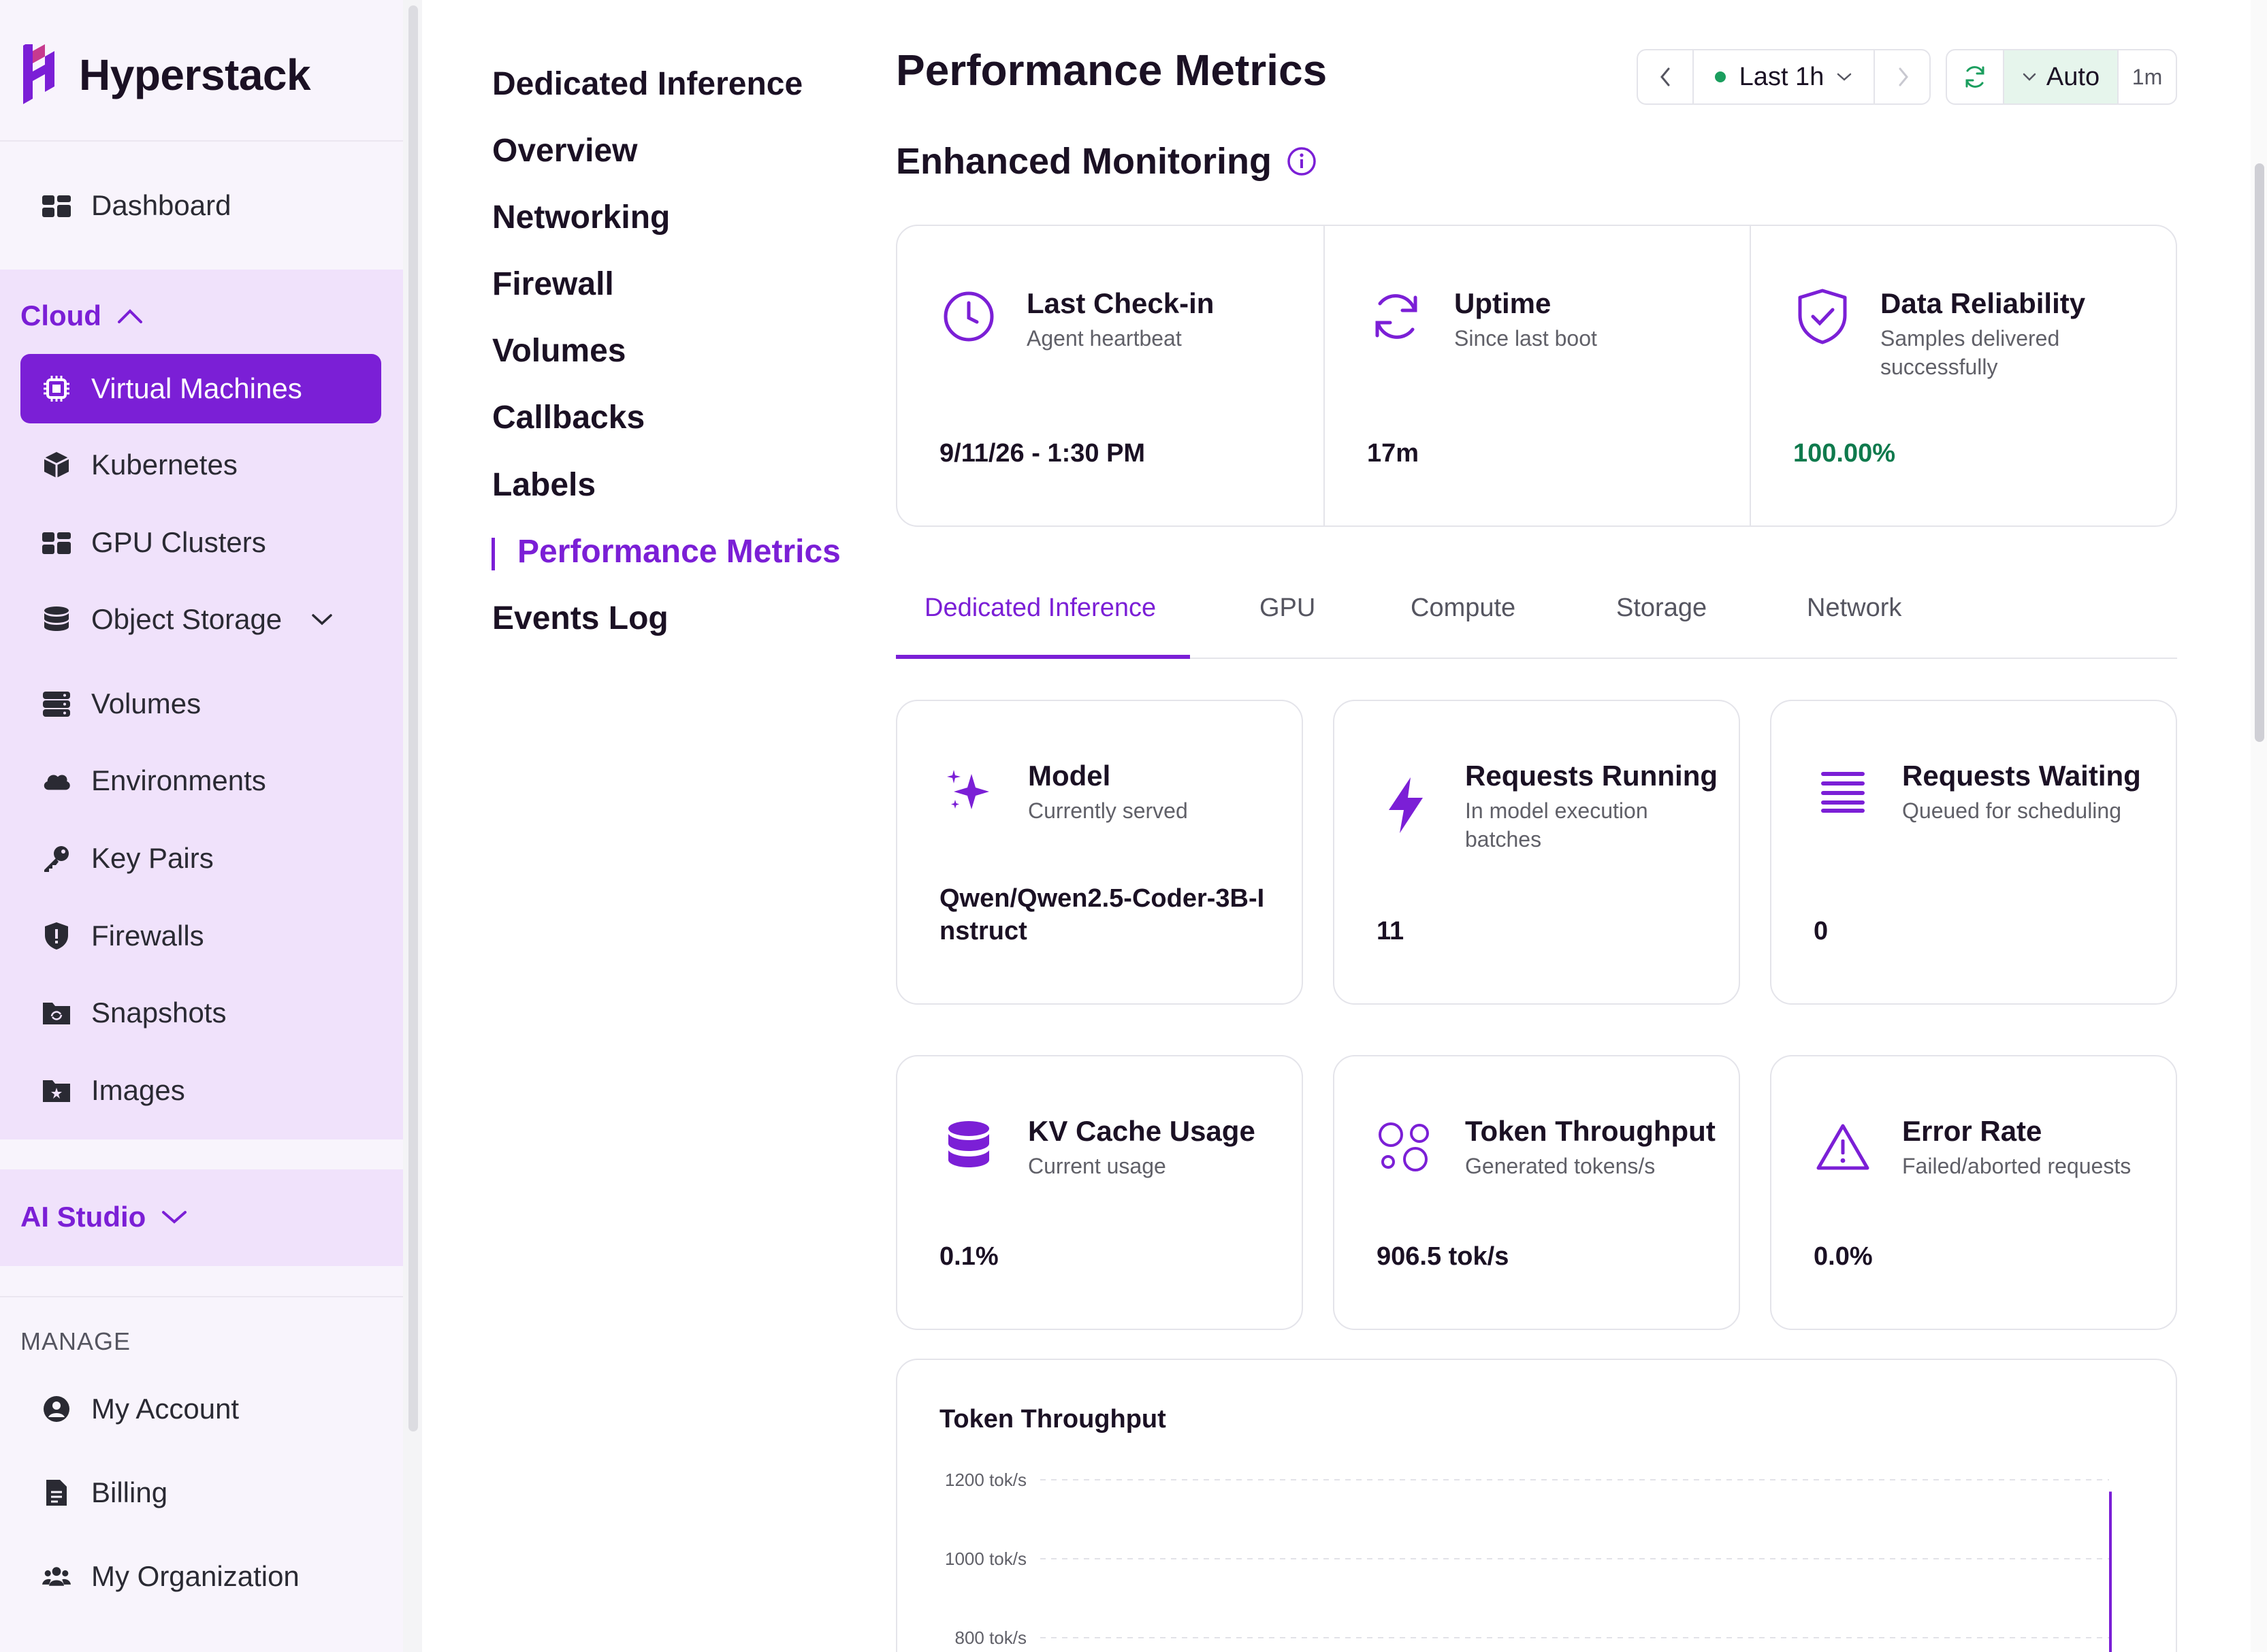 The height and width of the screenshot is (1652, 2267). I want to click on sidebar-item-volumes: Volumes, so click(200, 704).